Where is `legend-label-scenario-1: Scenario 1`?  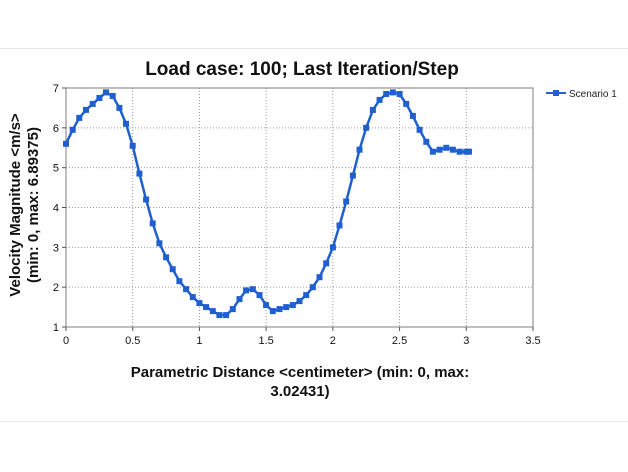
legend-label-scenario-1: Scenario 1 is located at coordinates (593, 94).